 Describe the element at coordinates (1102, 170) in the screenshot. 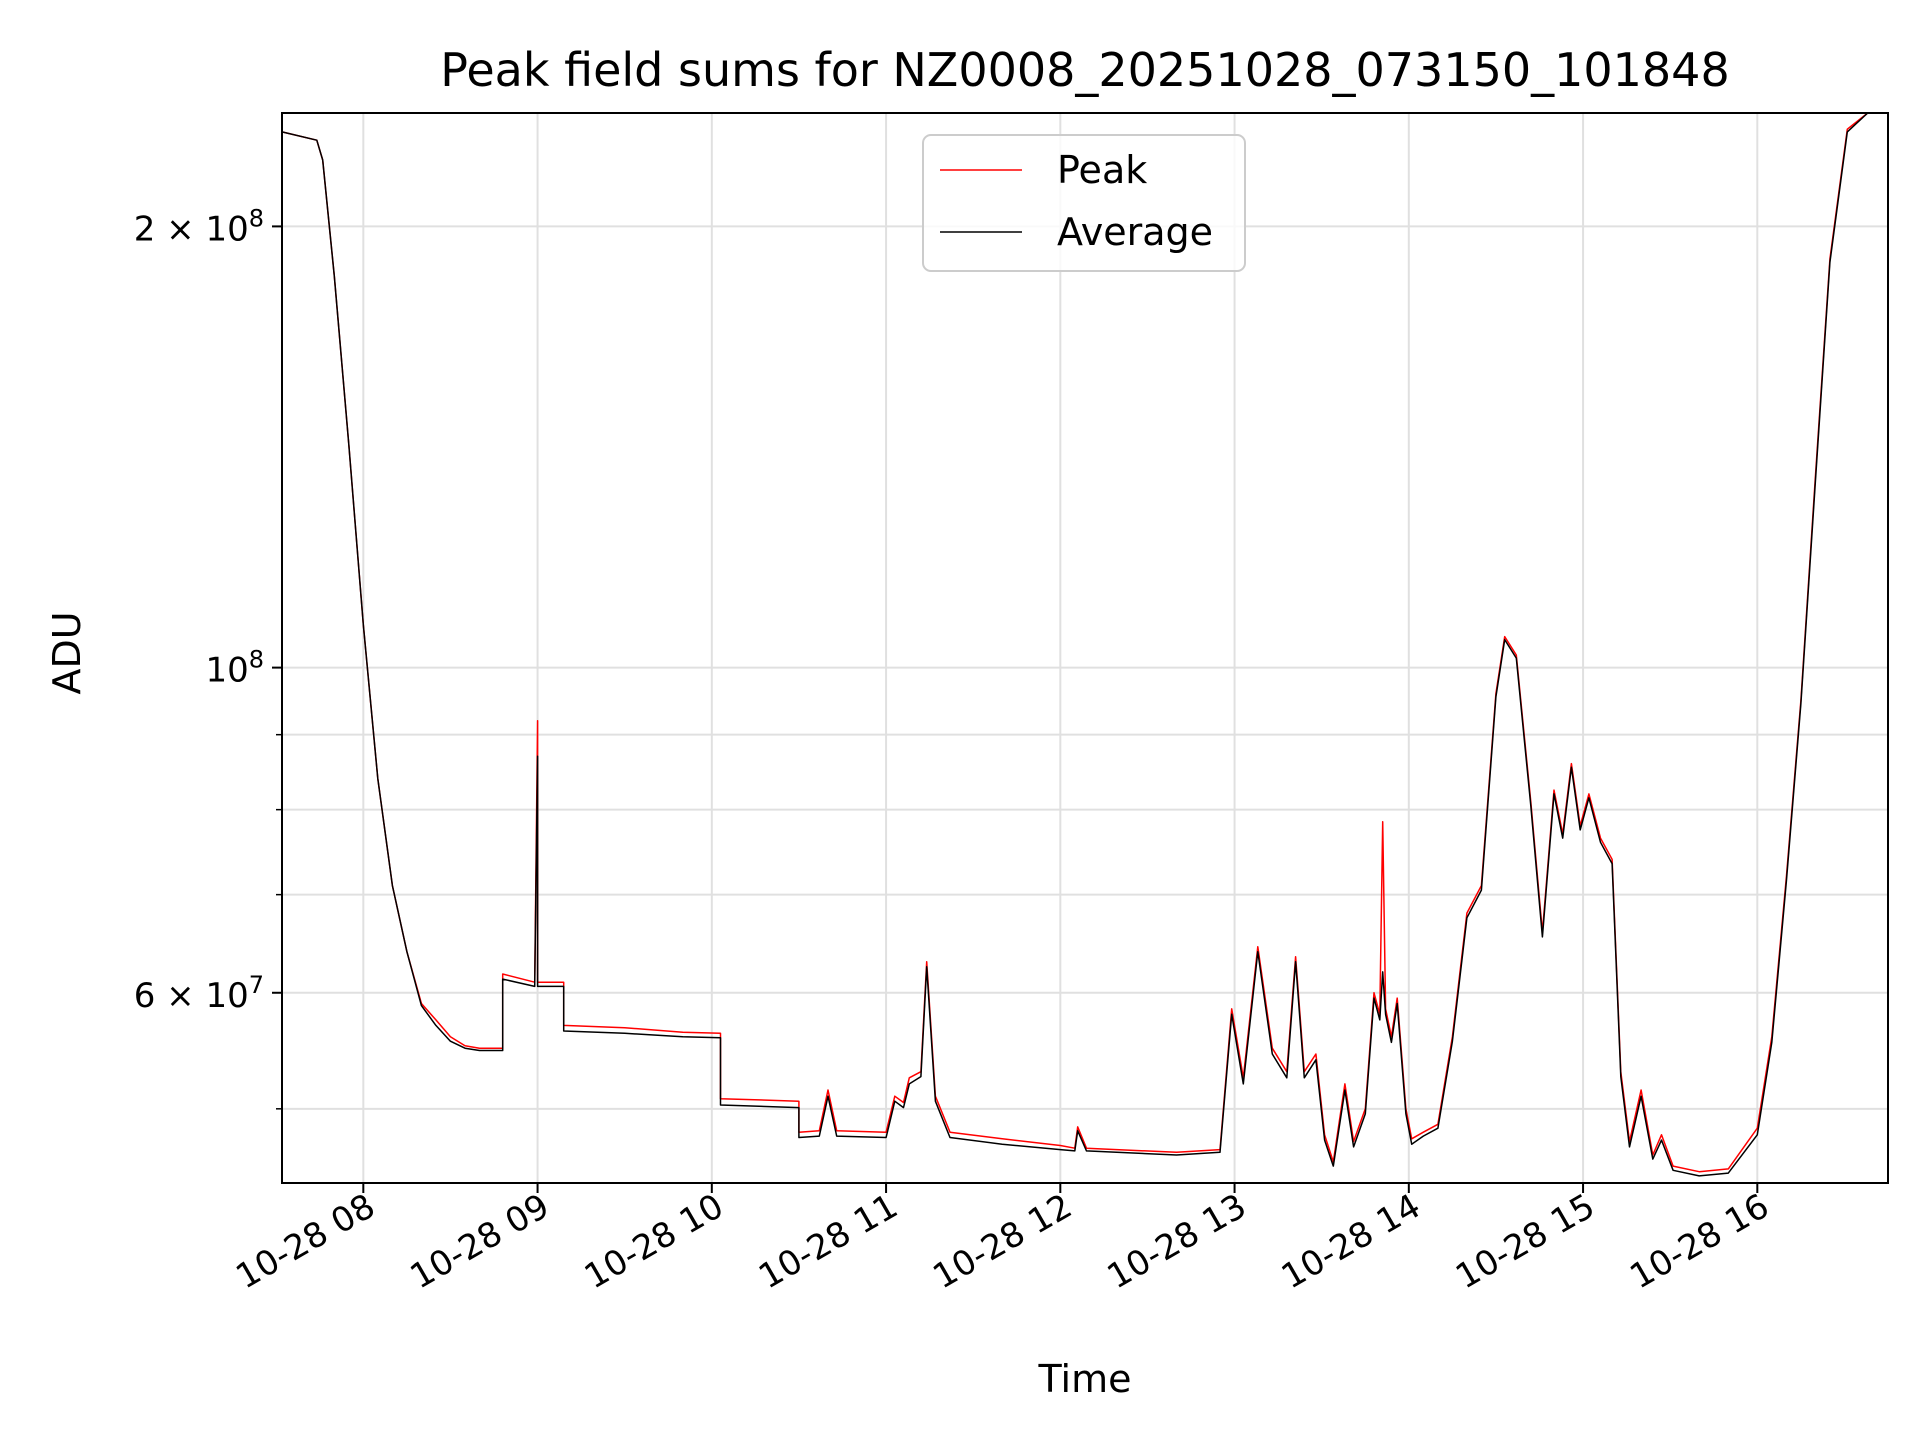

I see `legend-label-peak: Peak` at that location.